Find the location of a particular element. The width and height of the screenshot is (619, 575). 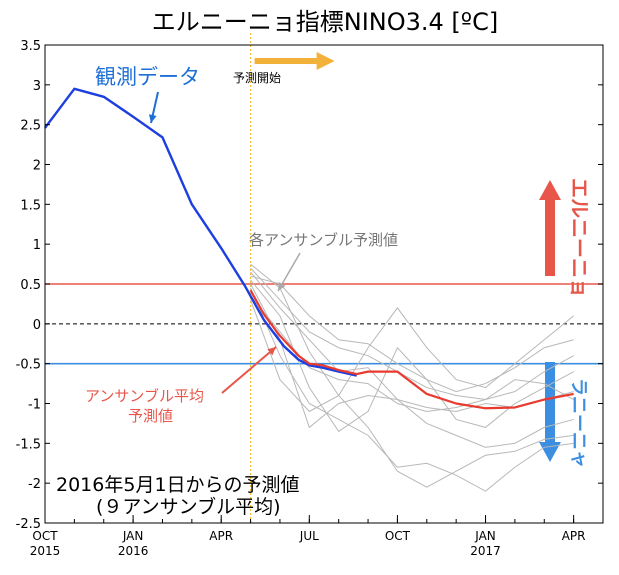

lanina-arrow-shaft is located at coordinates (550, 403).